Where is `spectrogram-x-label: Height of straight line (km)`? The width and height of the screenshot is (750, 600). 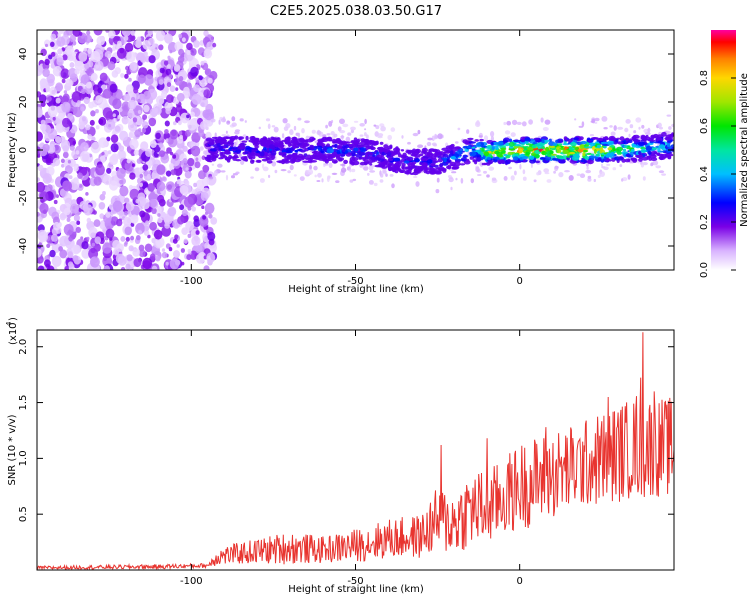
spectrogram-x-label: Height of straight line (km) is located at coordinates (356, 289).